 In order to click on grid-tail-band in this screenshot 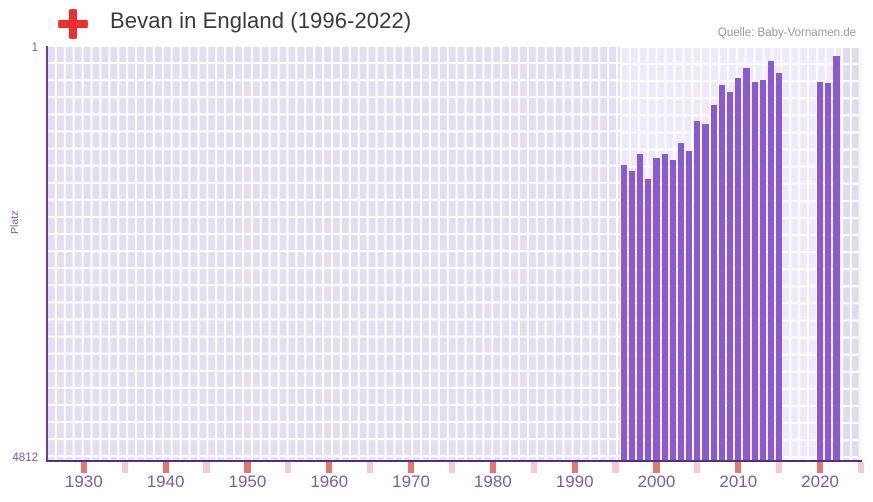, I will do `click(850, 253)`.